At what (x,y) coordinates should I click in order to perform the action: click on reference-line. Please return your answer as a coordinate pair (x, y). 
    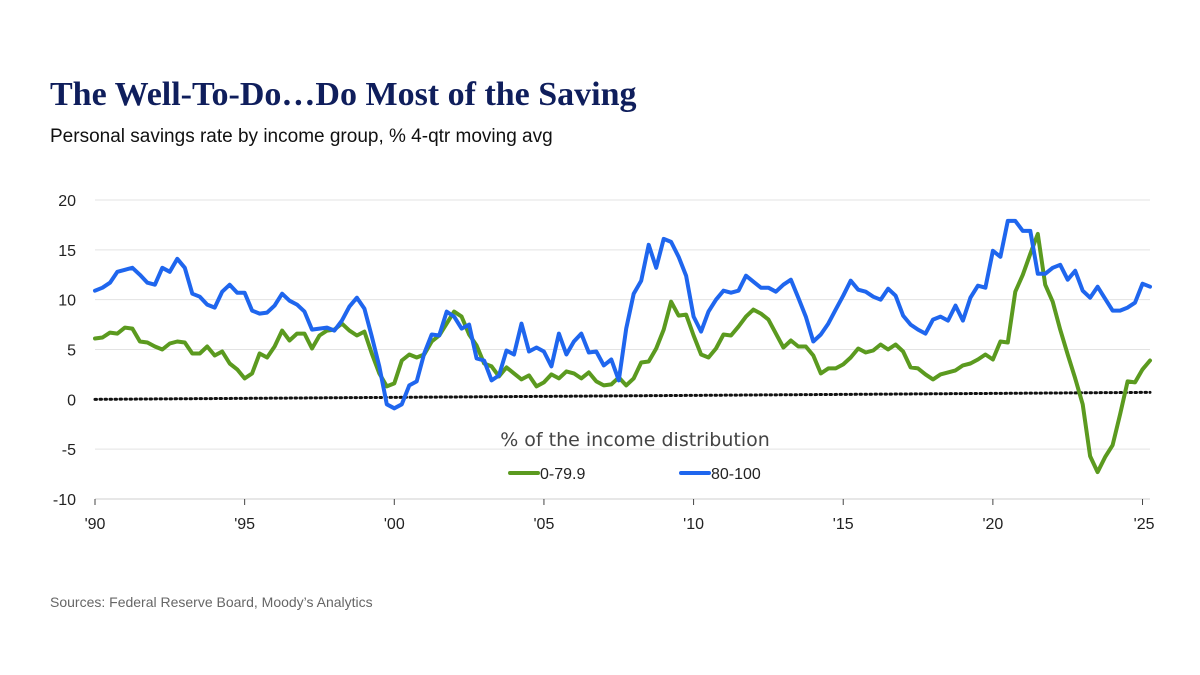
    Looking at the image, I should click on (622, 395).